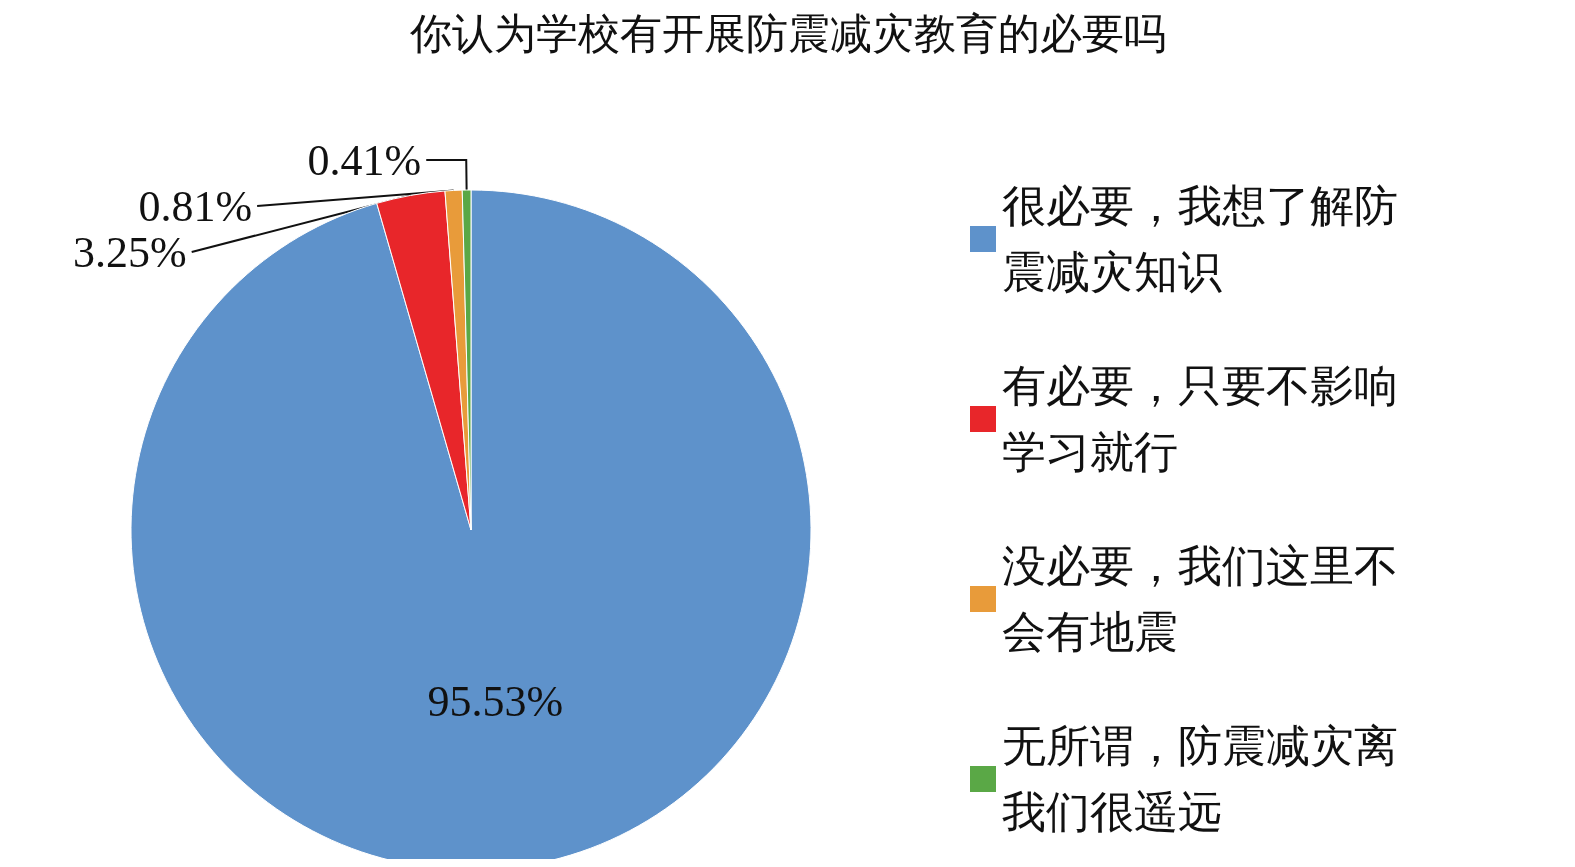 The image size is (1575, 867). What do you see at coordinates (495, 701) in the screenshot?
I see `data-label: 95.53%` at bounding box center [495, 701].